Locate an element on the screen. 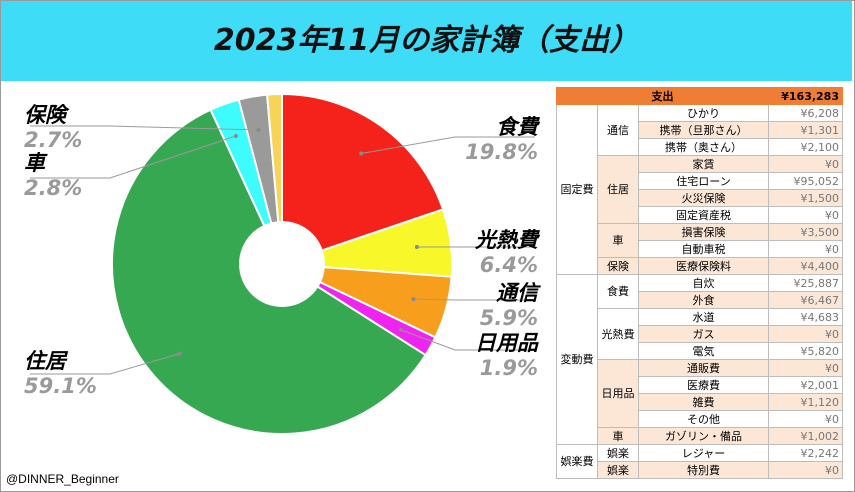 This screenshot has height=492, width=855. item-cell: 自動車税 is located at coordinates (703, 249).